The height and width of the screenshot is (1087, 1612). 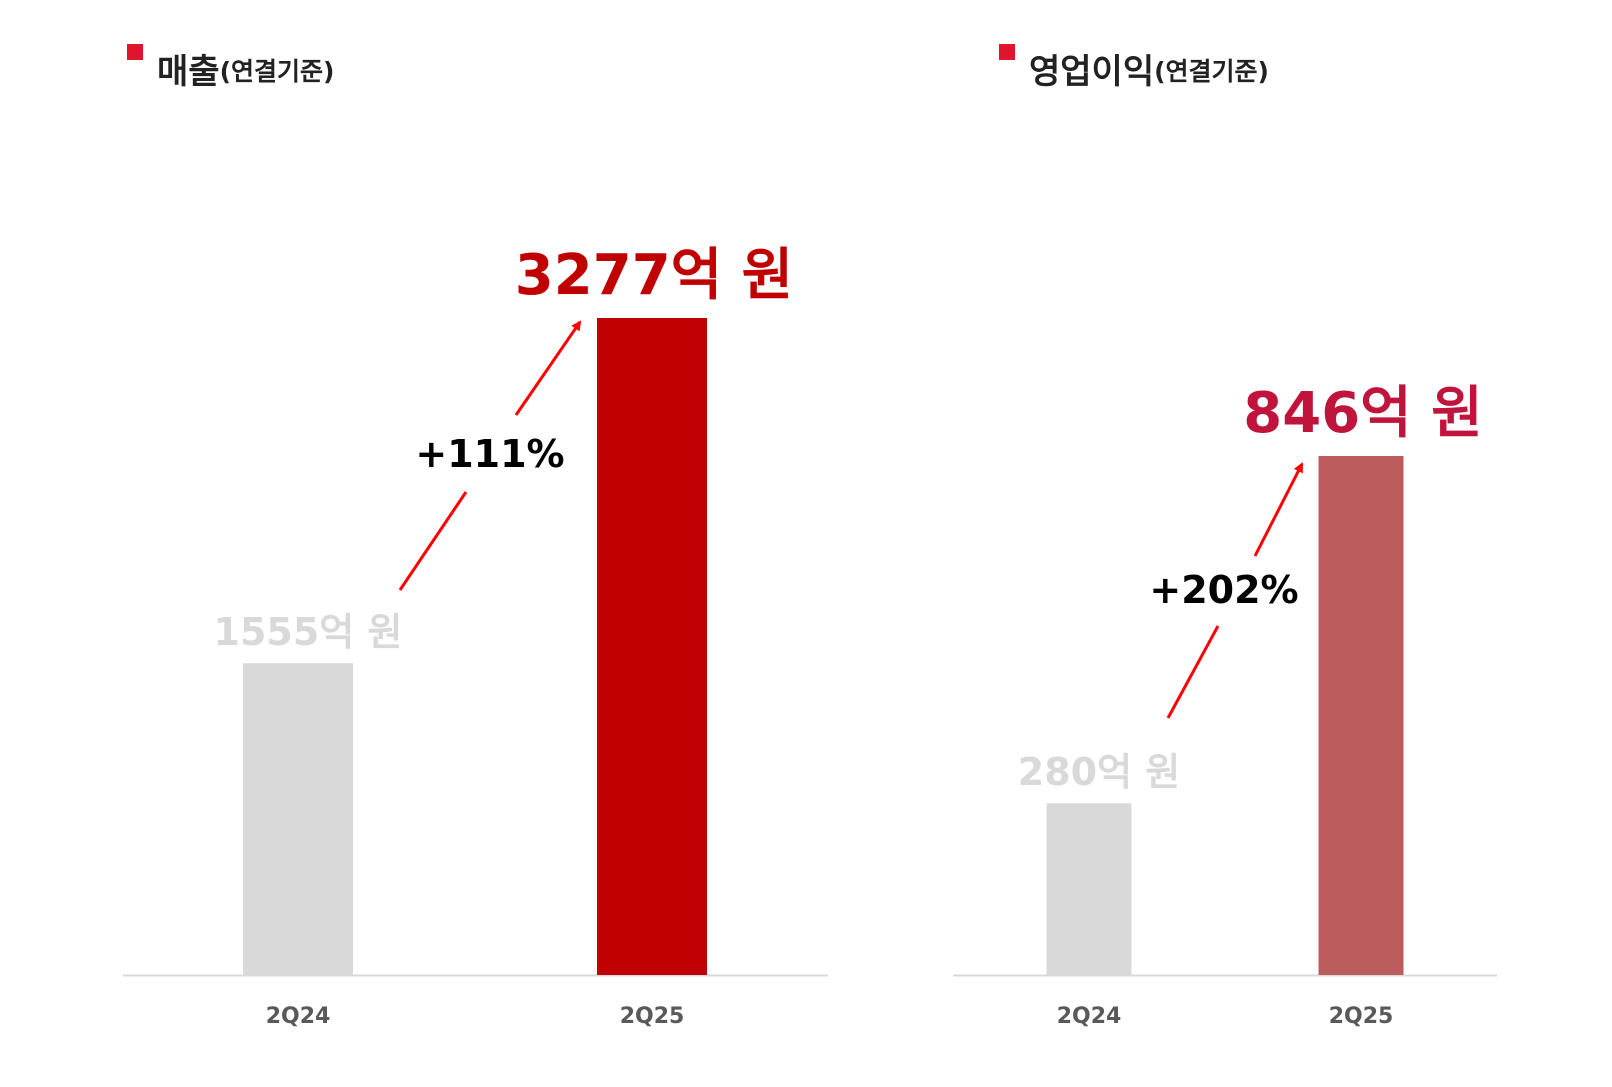 What do you see at coordinates (489, 454) in the screenshot?
I see `growth-rate-label: +111%` at bounding box center [489, 454].